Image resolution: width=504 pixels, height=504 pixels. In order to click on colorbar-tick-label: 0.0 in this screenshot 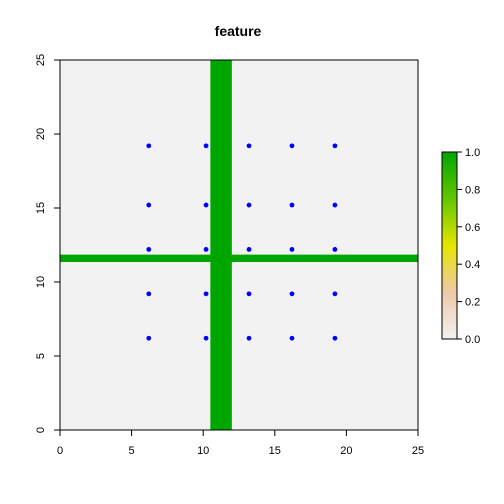, I will do `click(472, 340)`.